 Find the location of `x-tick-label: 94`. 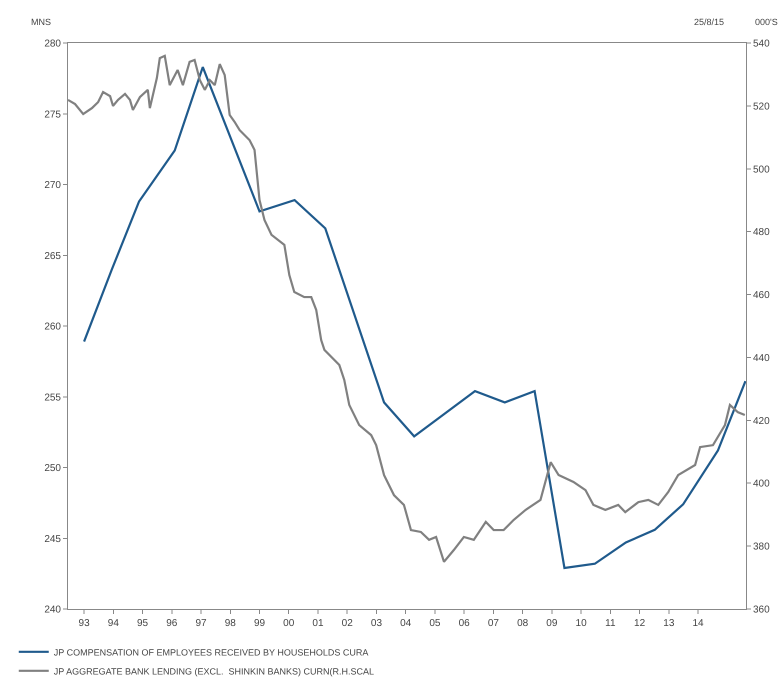

x-tick-label: 94 is located at coordinates (114, 623).